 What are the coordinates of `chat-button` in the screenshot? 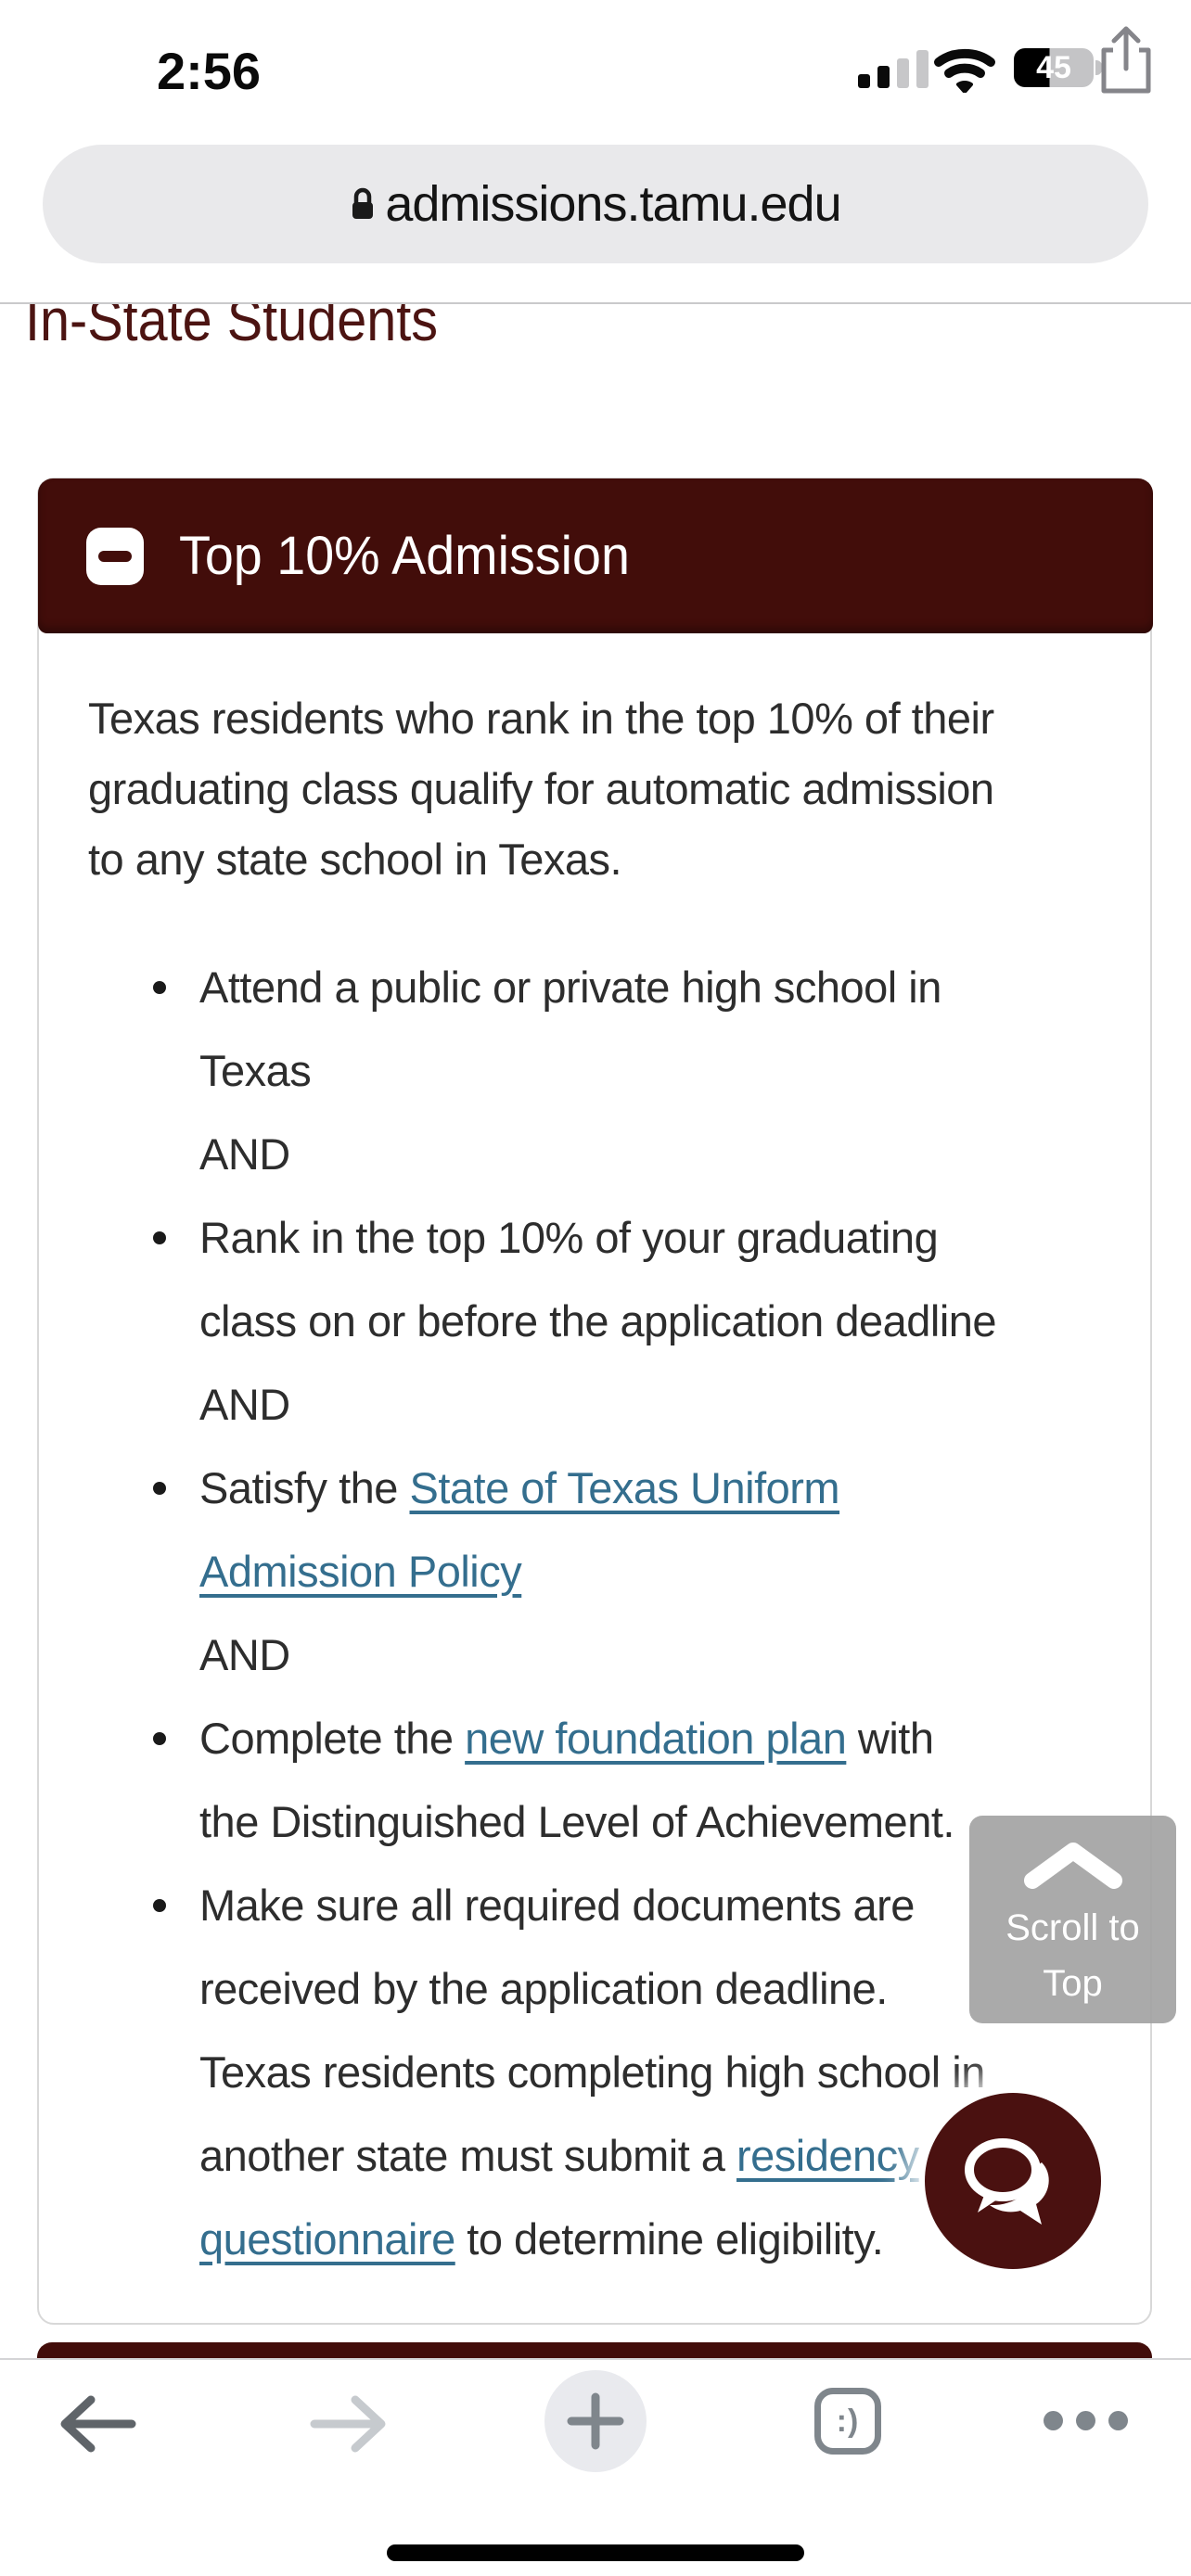 It's located at (1013, 2181).